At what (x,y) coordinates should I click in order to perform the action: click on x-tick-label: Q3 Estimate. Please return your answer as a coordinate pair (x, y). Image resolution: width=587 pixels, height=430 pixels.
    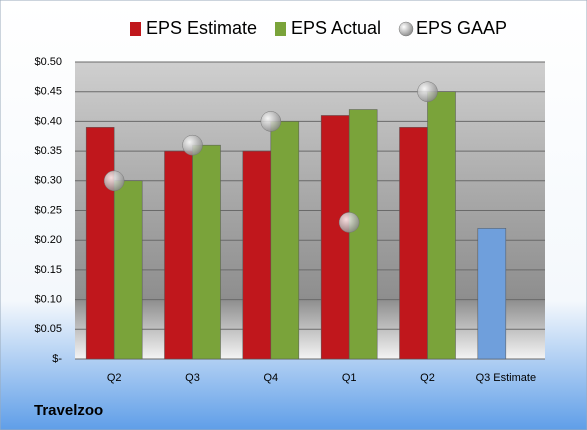
    Looking at the image, I should click on (506, 378).